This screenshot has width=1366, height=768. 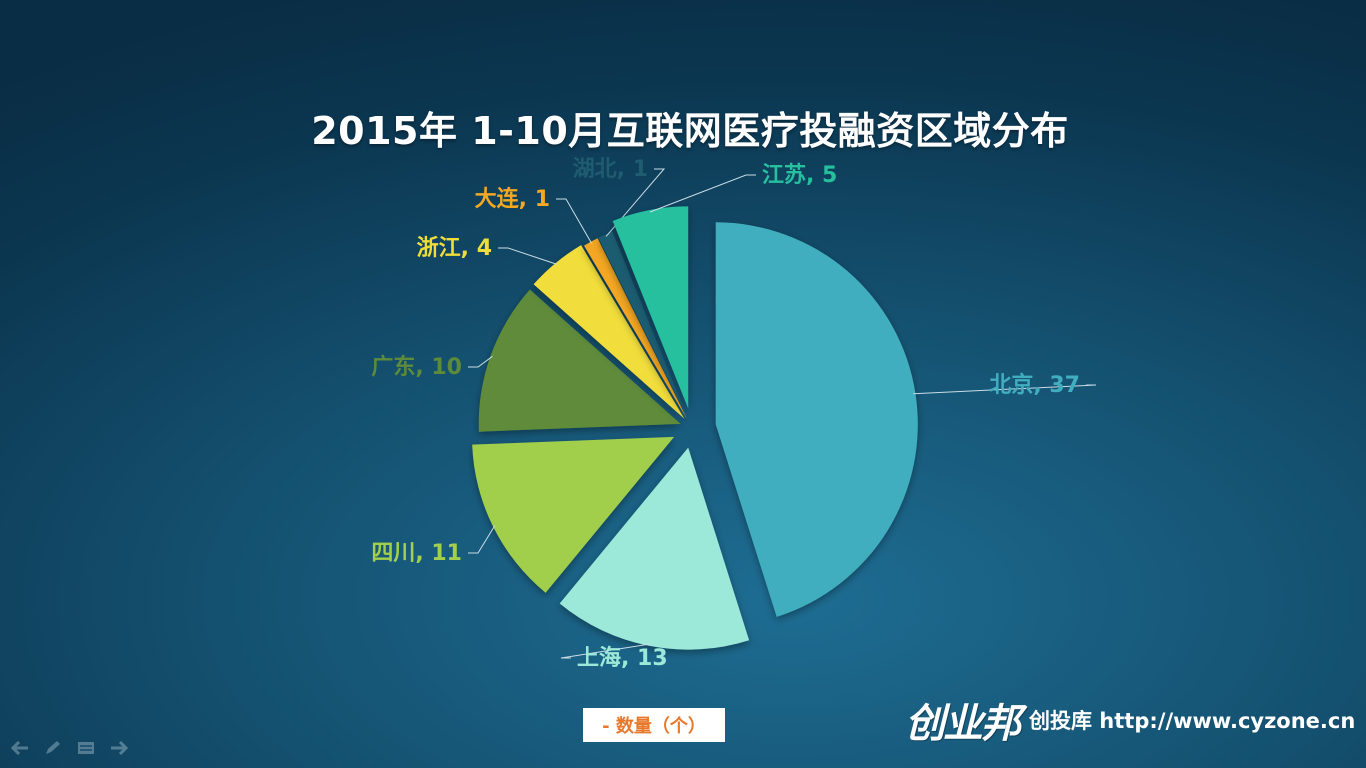 What do you see at coordinates (118, 748) in the screenshot?
I see `arrow-right-icon` at bounding box center [118, 748].